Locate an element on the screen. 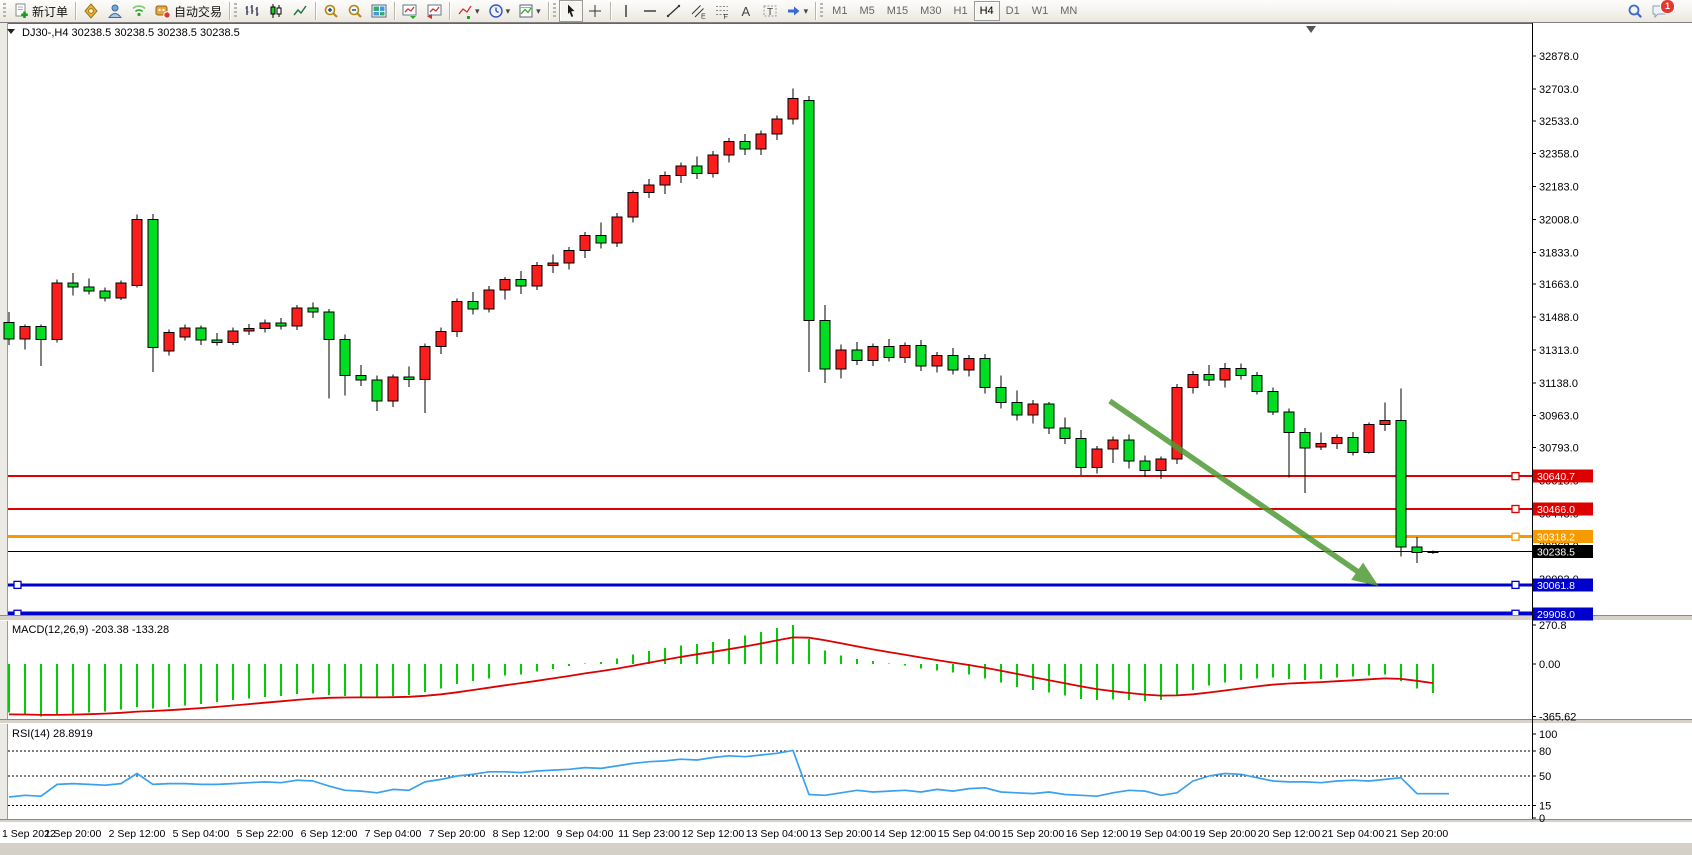 This screenshot has height=855, width=1692. timeframe-h4-button: H4 is located at coordinates (986, 11).